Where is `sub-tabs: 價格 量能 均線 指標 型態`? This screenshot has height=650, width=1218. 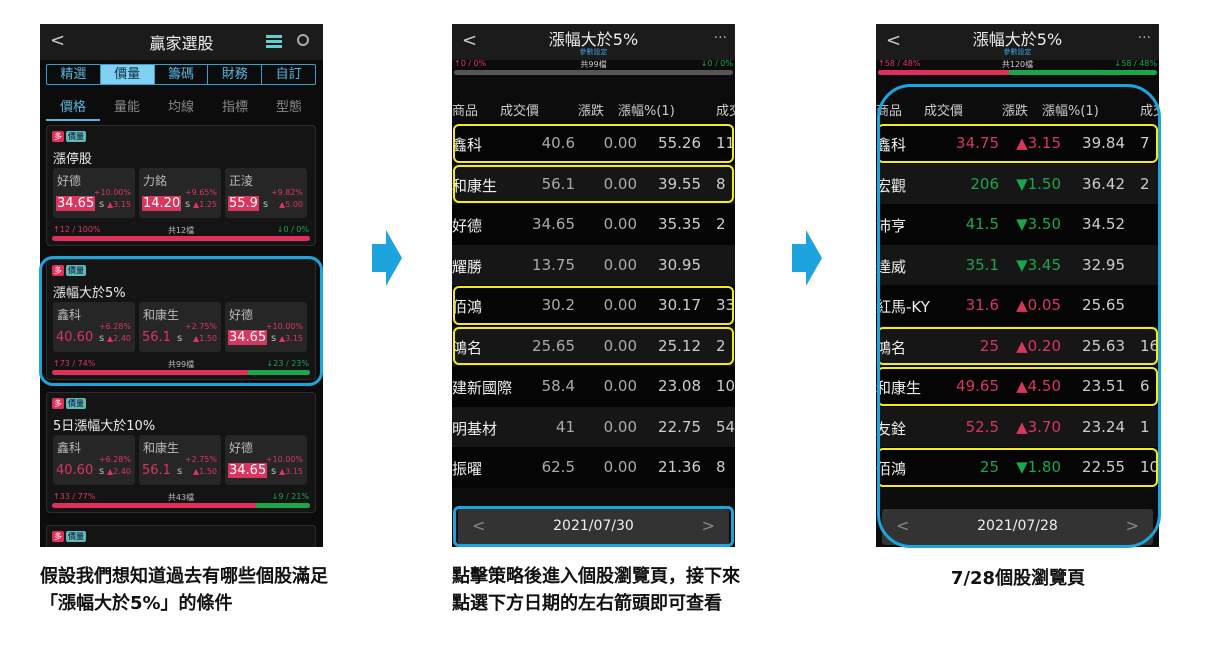 sub-tabs: 價格 量能 均線 指標 型態 is located at coordinates (181, 108).